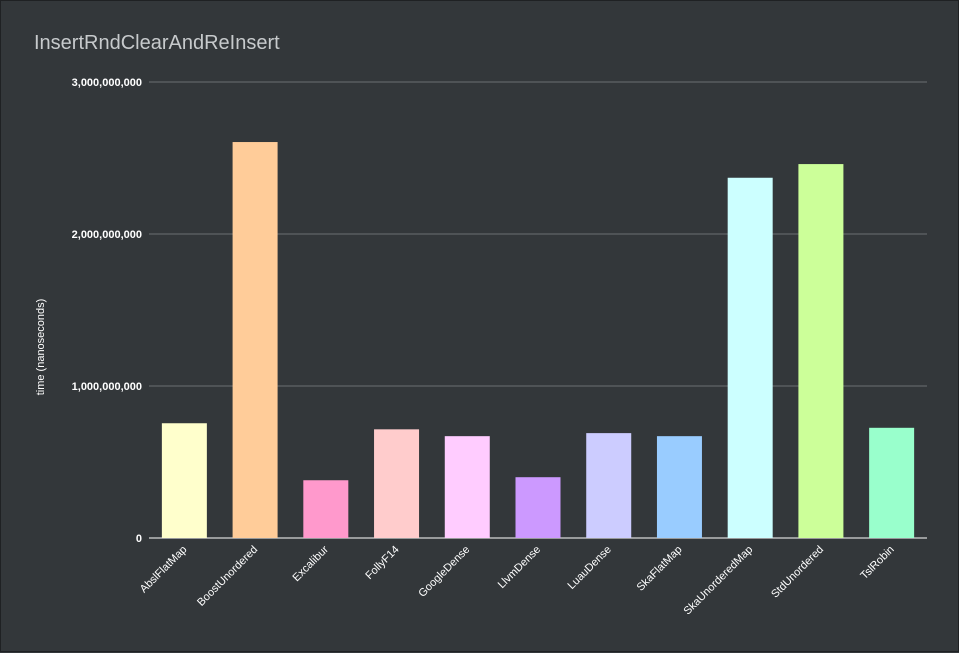  I want to click on x-tick-label: FollyF14, so click(382, 563).